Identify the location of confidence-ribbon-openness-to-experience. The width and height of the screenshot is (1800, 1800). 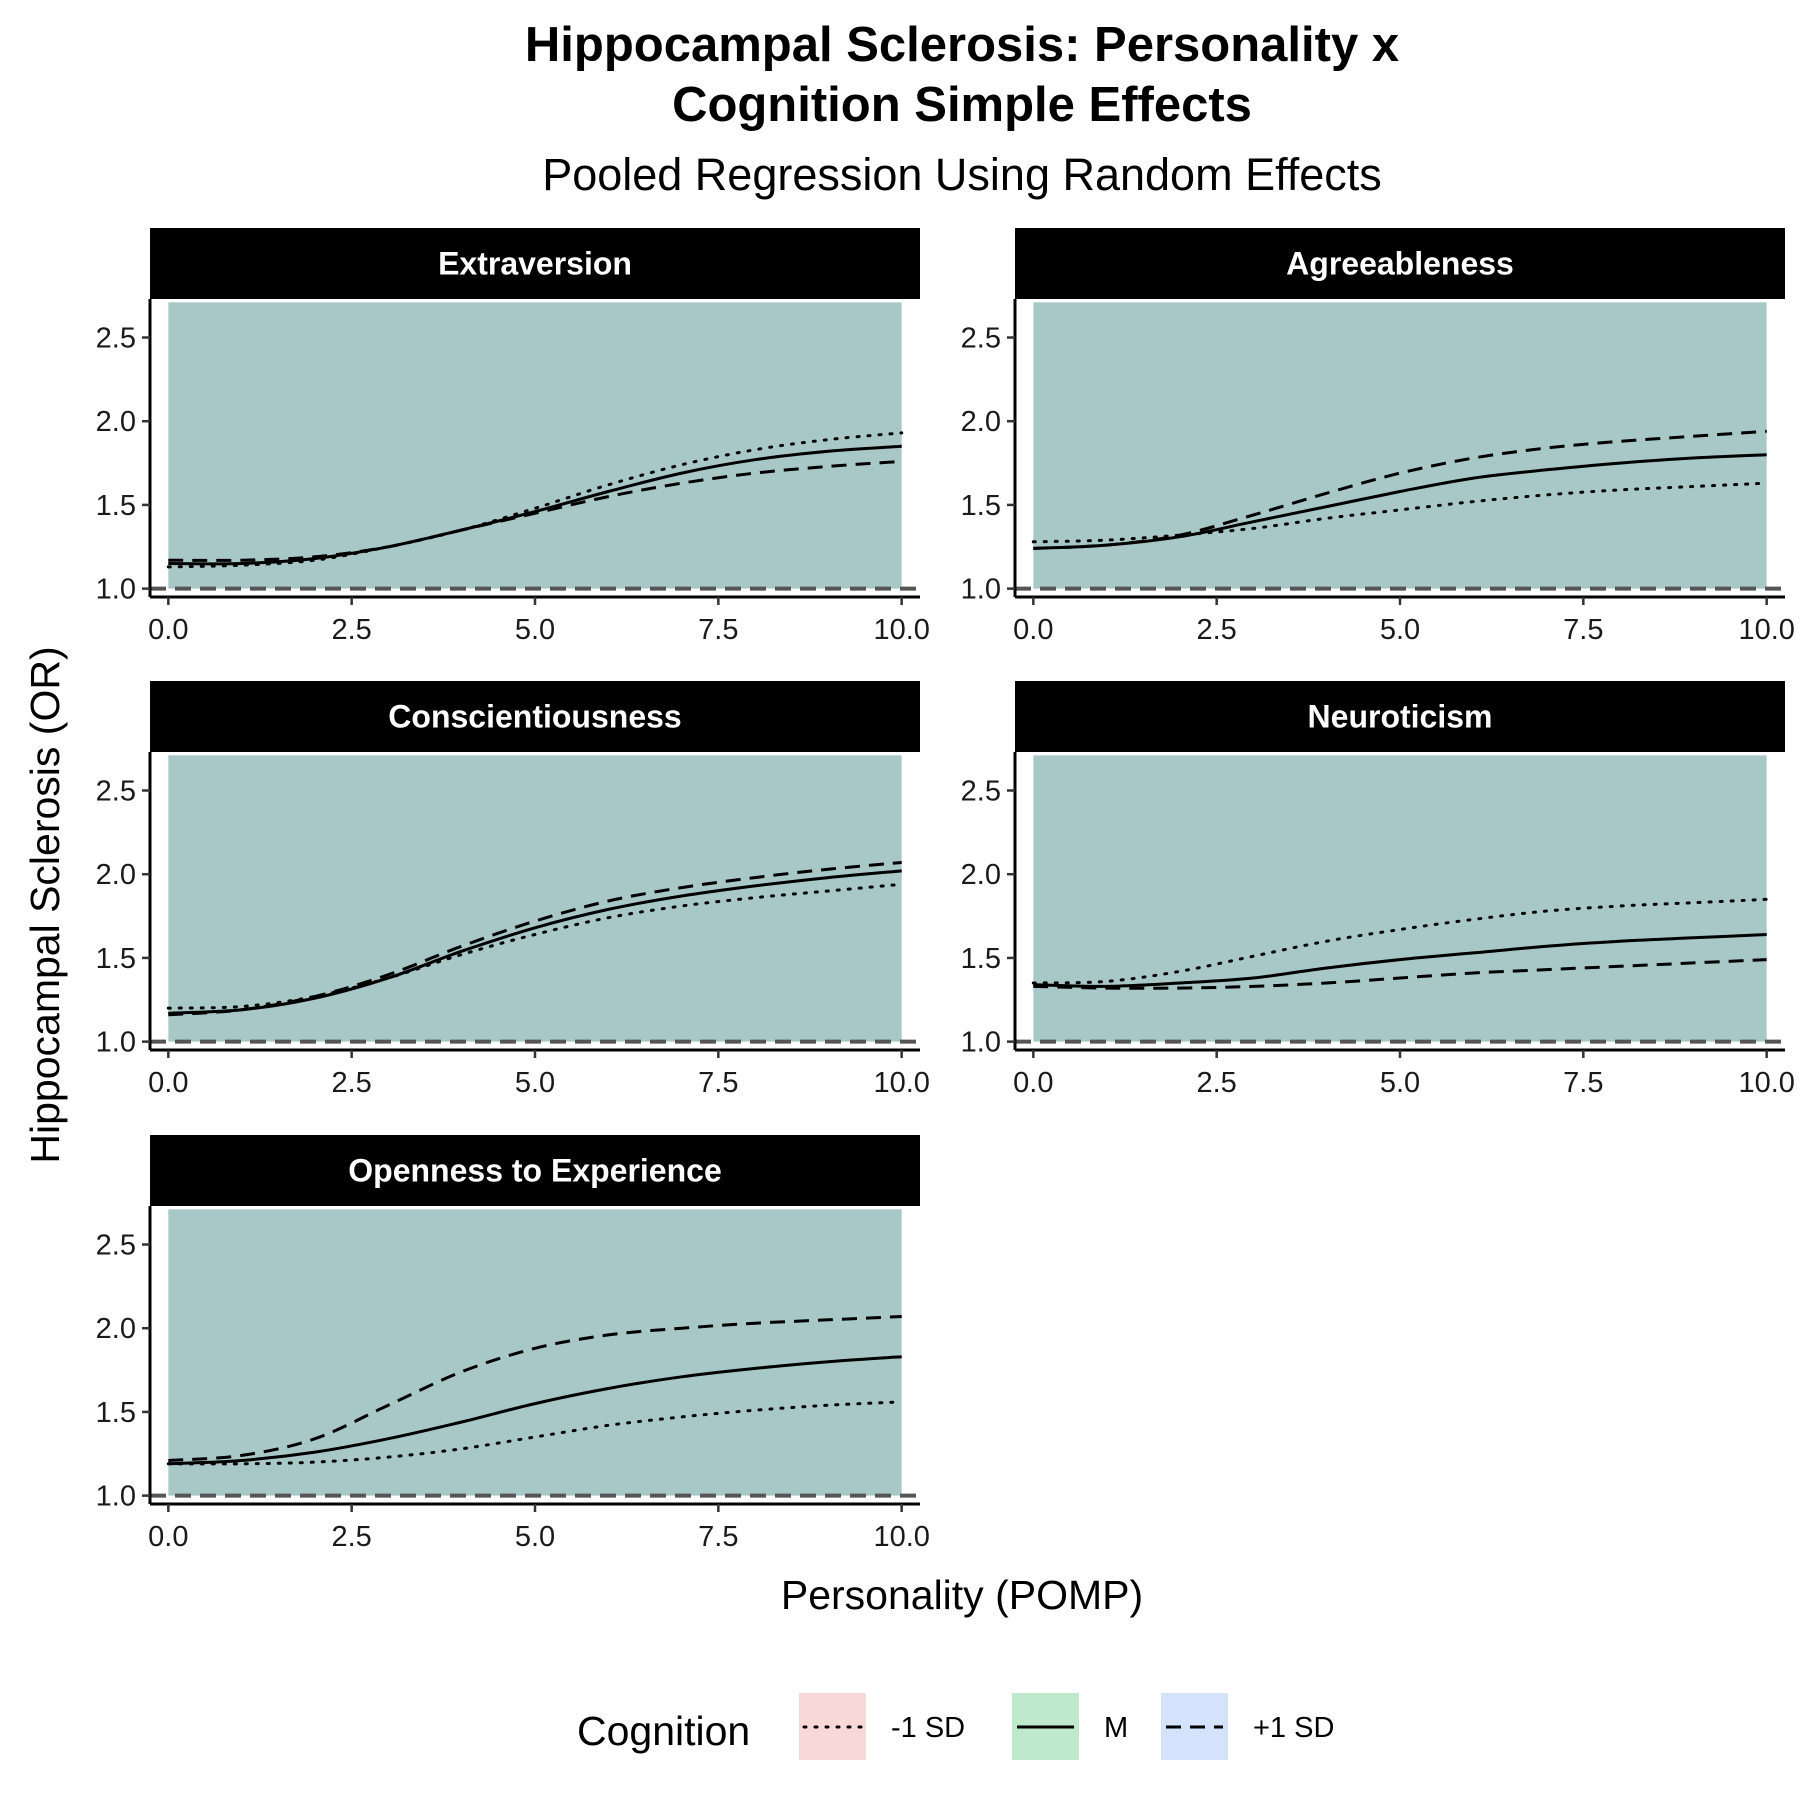
(535, 1352).